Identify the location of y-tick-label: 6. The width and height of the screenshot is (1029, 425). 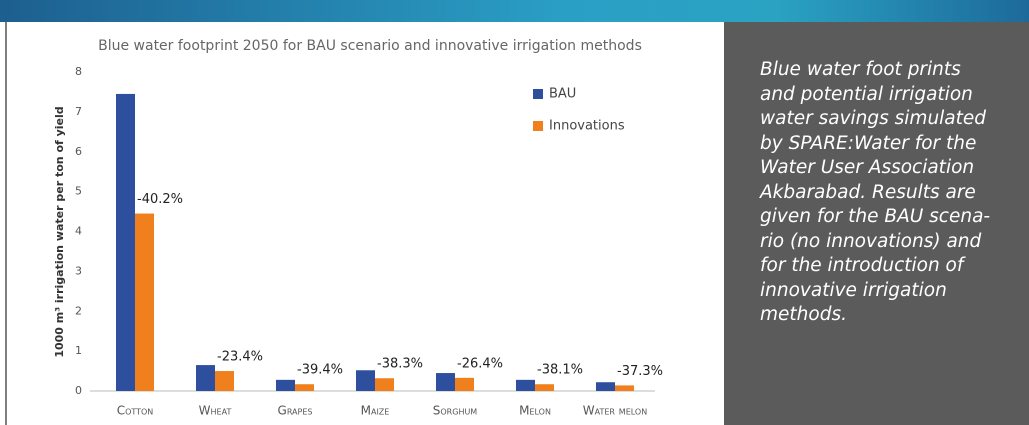
(78, 151).